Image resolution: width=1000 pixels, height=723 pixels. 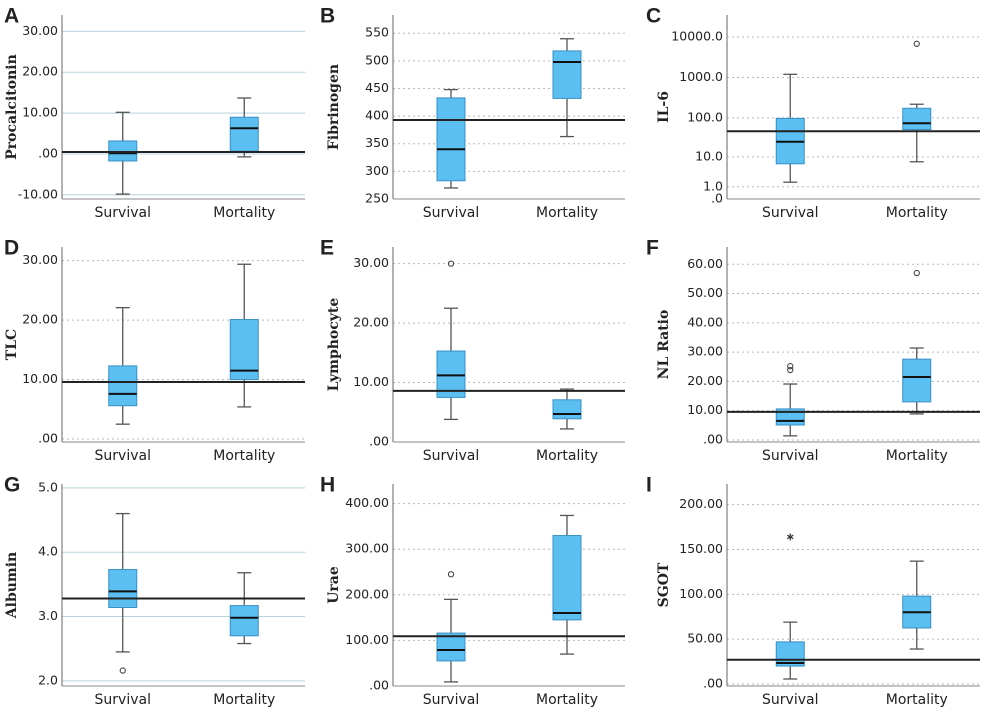 What do you see at coordinates (11, 16) in the screenshot?
I see `panel-letter: A` at bounding box center [11, 16].